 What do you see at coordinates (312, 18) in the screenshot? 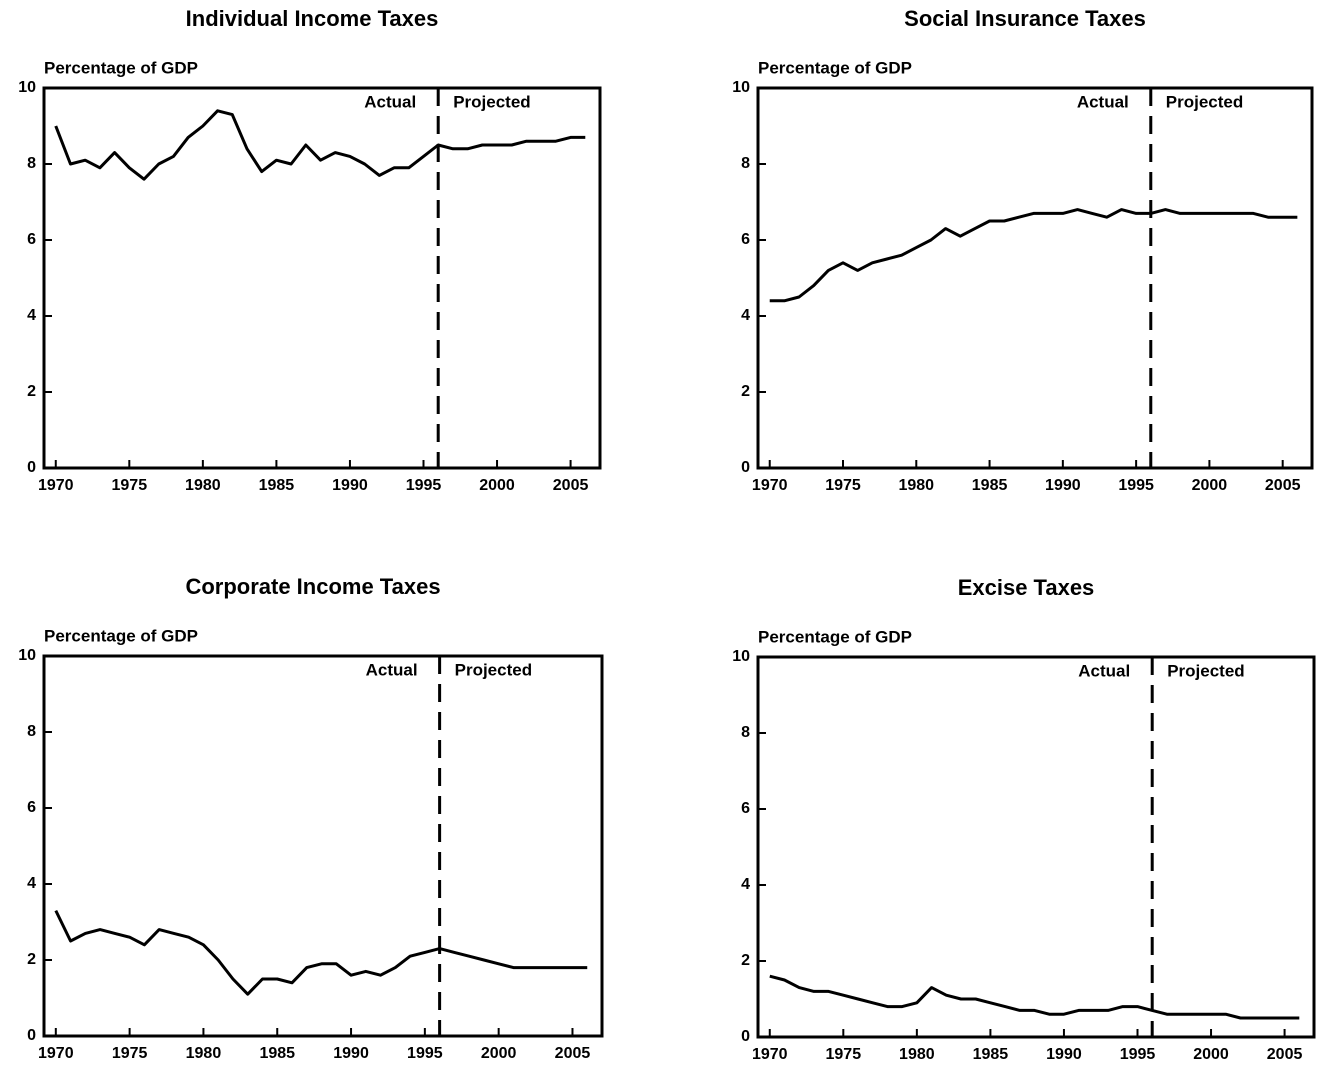
I see `chart-title: Individual Income Taxes` at bounding box center [312, 18].